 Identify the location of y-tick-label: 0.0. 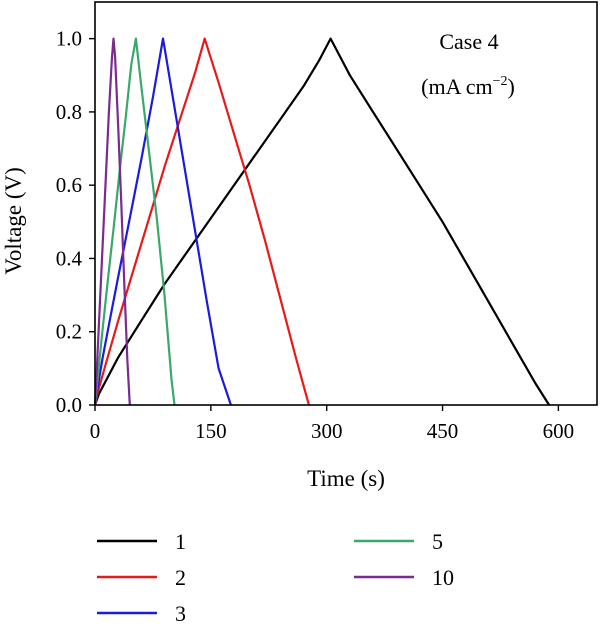
(69, 405).